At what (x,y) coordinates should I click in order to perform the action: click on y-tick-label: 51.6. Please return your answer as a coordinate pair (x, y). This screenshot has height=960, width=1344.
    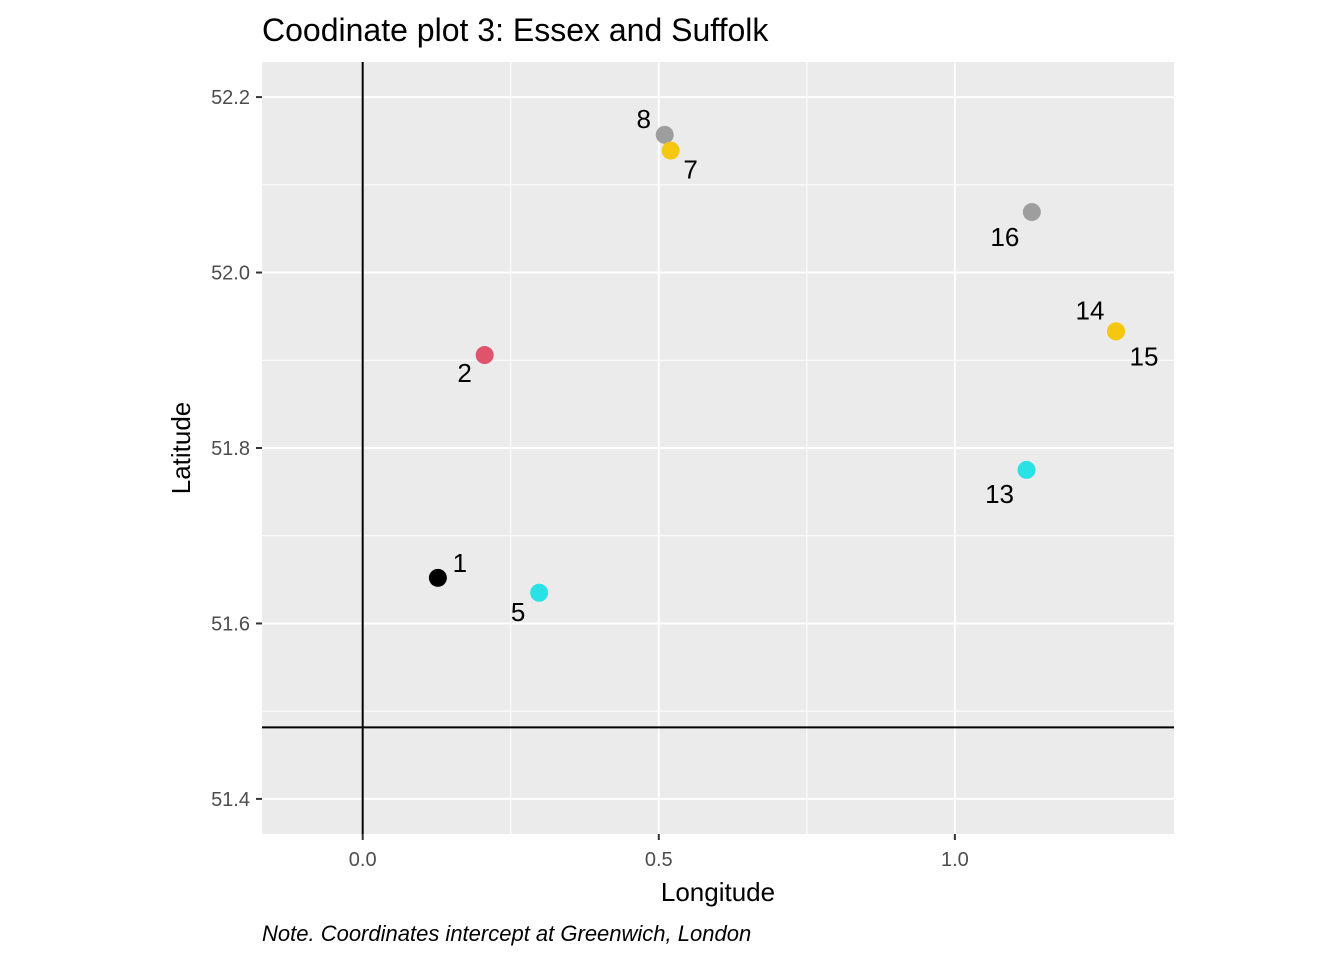
    Looking at the image, I should click on (230, 624).